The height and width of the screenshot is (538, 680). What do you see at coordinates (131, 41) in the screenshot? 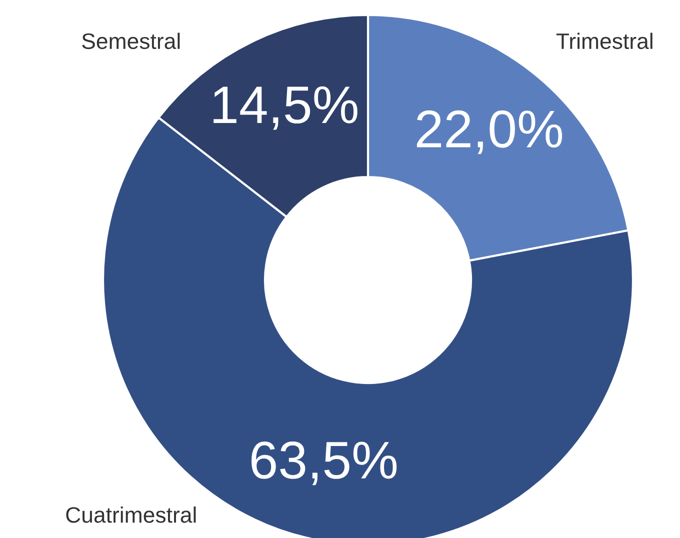
I see `slice-label: Semestral` at bounding box center [131, 41].